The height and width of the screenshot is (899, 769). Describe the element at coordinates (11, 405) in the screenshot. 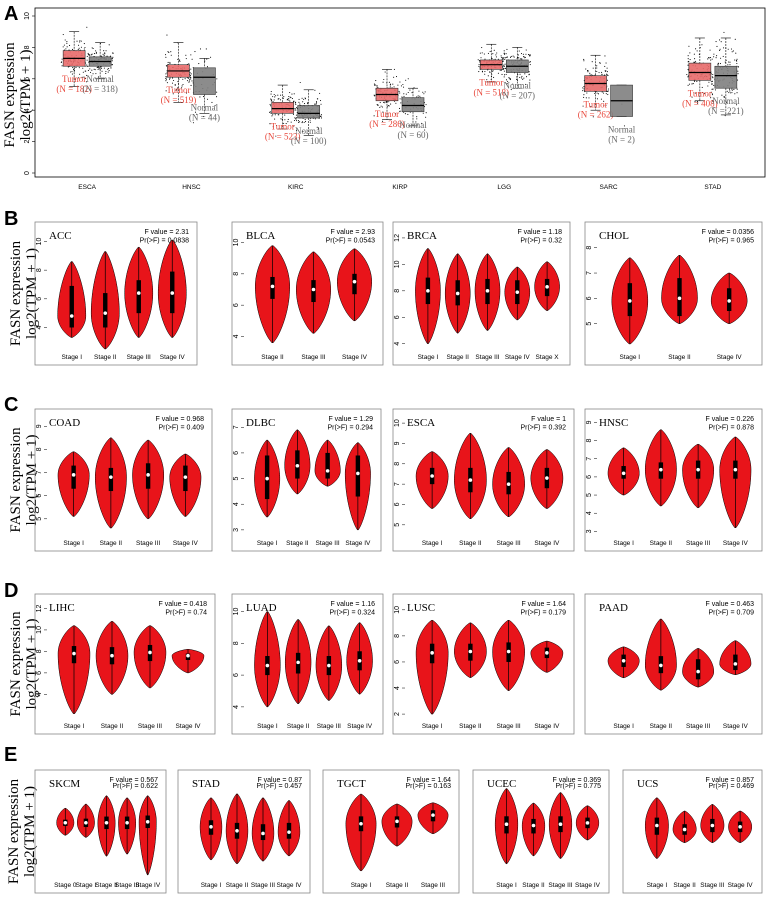

I see `panel-label-c: C` at that location.